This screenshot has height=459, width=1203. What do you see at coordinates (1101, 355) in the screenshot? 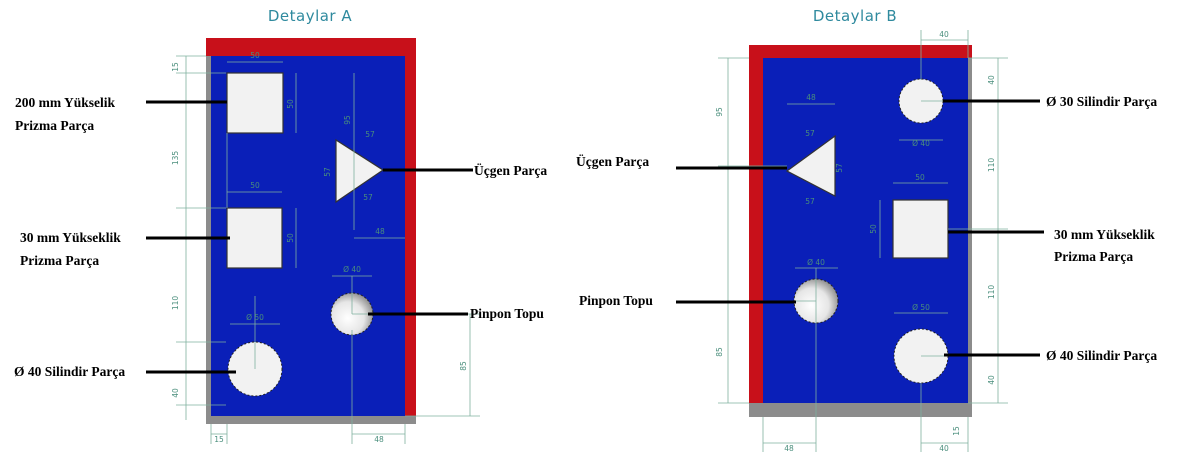
I see `label-cylinder-40-b: Ø 40 Silindir Parça` at bounding box center [1101, 355].